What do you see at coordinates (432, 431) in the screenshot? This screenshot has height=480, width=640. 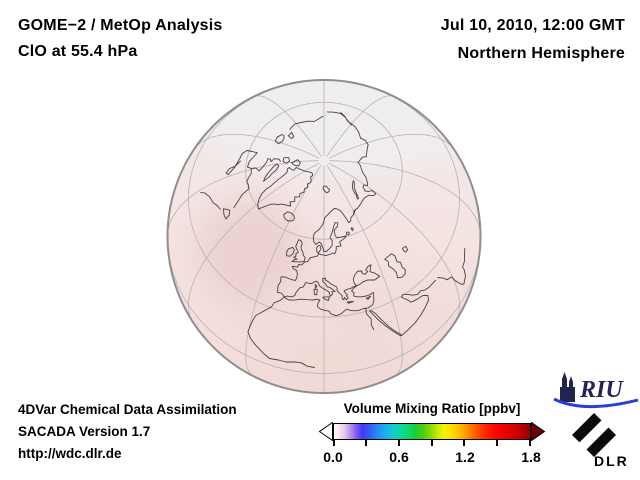 I see `colorbar-gradient` at bounding box center [432, 431].